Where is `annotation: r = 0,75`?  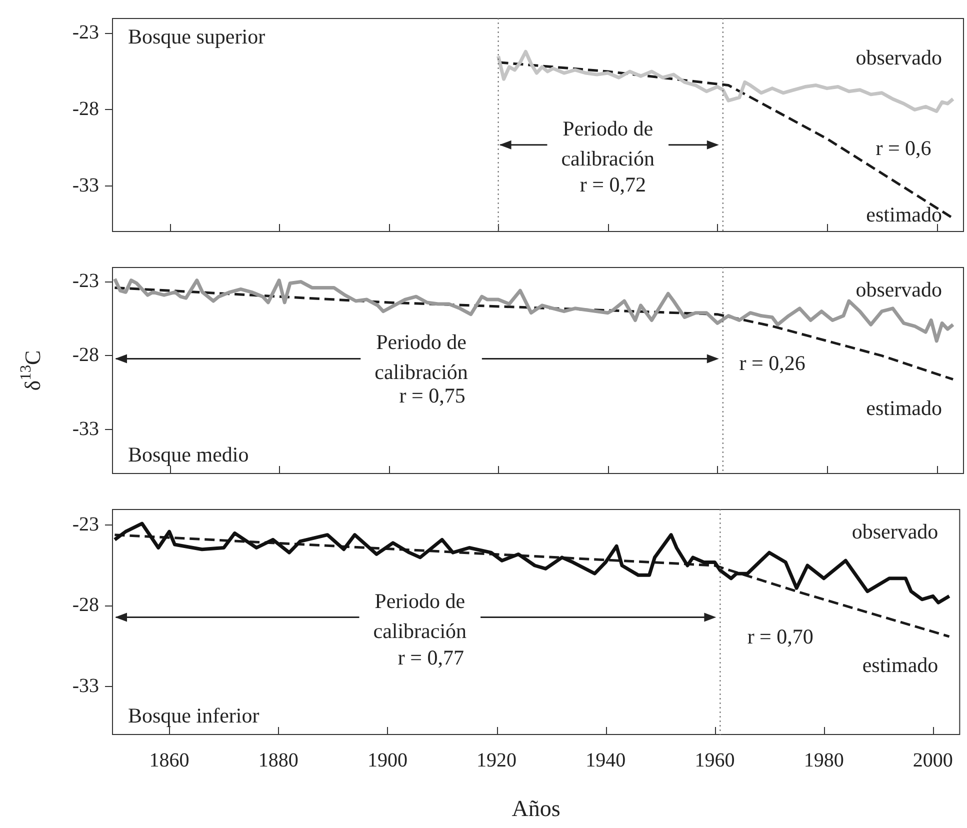
annotation: r = 0,75 is located at coordinates (432, 396).